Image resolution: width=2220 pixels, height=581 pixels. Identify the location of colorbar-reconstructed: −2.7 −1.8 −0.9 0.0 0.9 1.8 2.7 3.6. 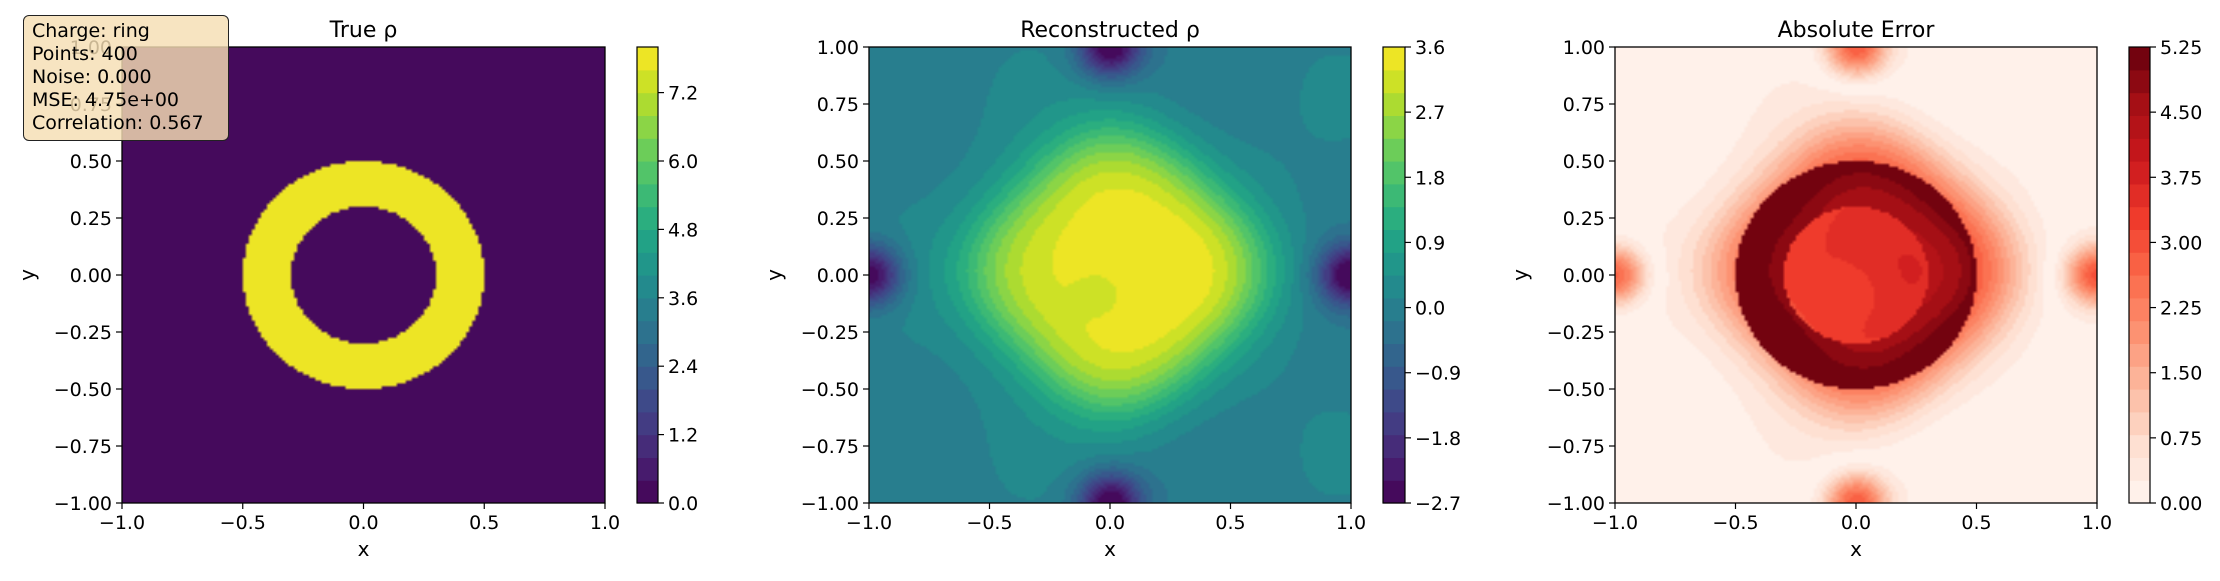
(1421, 276).